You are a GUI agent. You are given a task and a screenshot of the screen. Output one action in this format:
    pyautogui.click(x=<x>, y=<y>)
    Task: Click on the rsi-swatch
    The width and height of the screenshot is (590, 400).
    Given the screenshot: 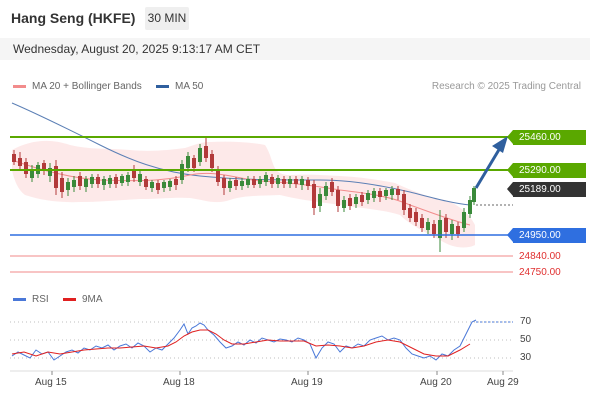 What is the action you would take?
    pyautogui.click(x=19, y=299)
    